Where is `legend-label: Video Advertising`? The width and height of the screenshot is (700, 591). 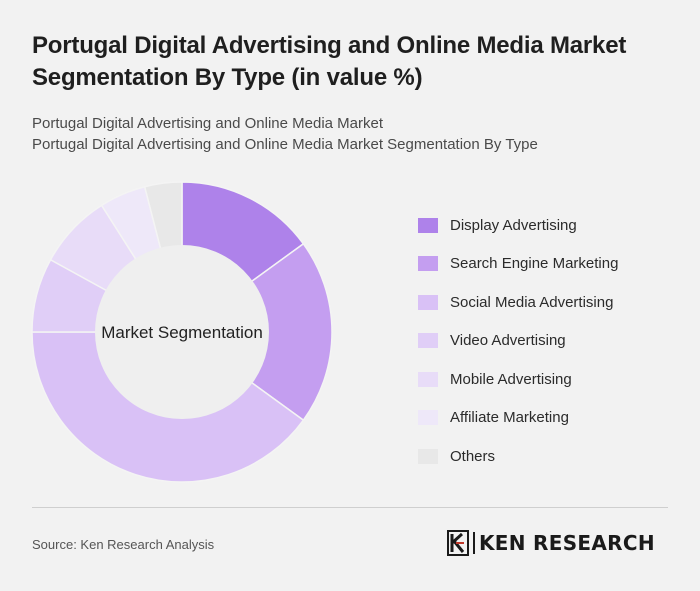
legend-label: Video Advertising is located at coordinates (508, 341).